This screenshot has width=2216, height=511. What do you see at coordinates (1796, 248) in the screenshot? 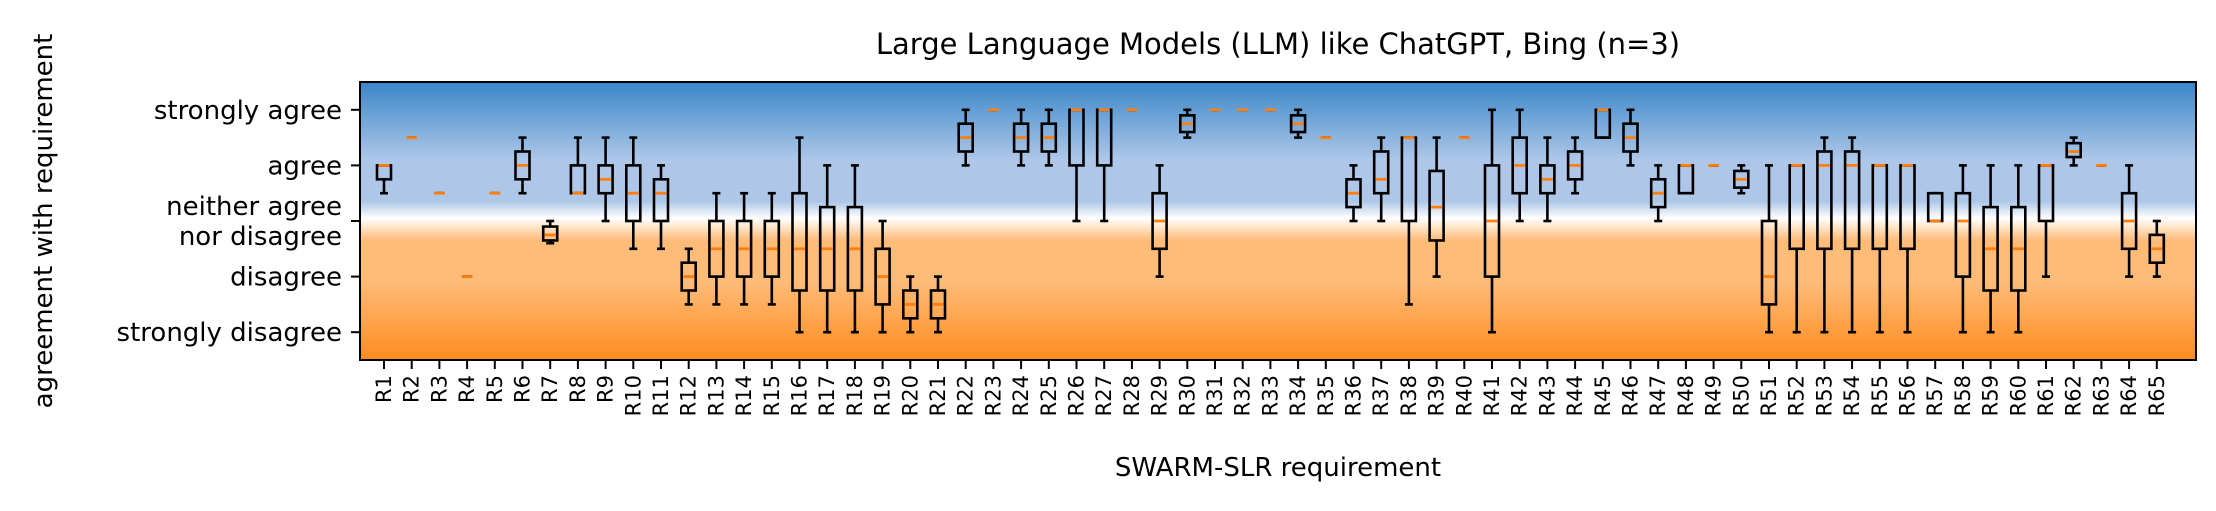
I see `box-R52` at bounding box center [1796, 248].